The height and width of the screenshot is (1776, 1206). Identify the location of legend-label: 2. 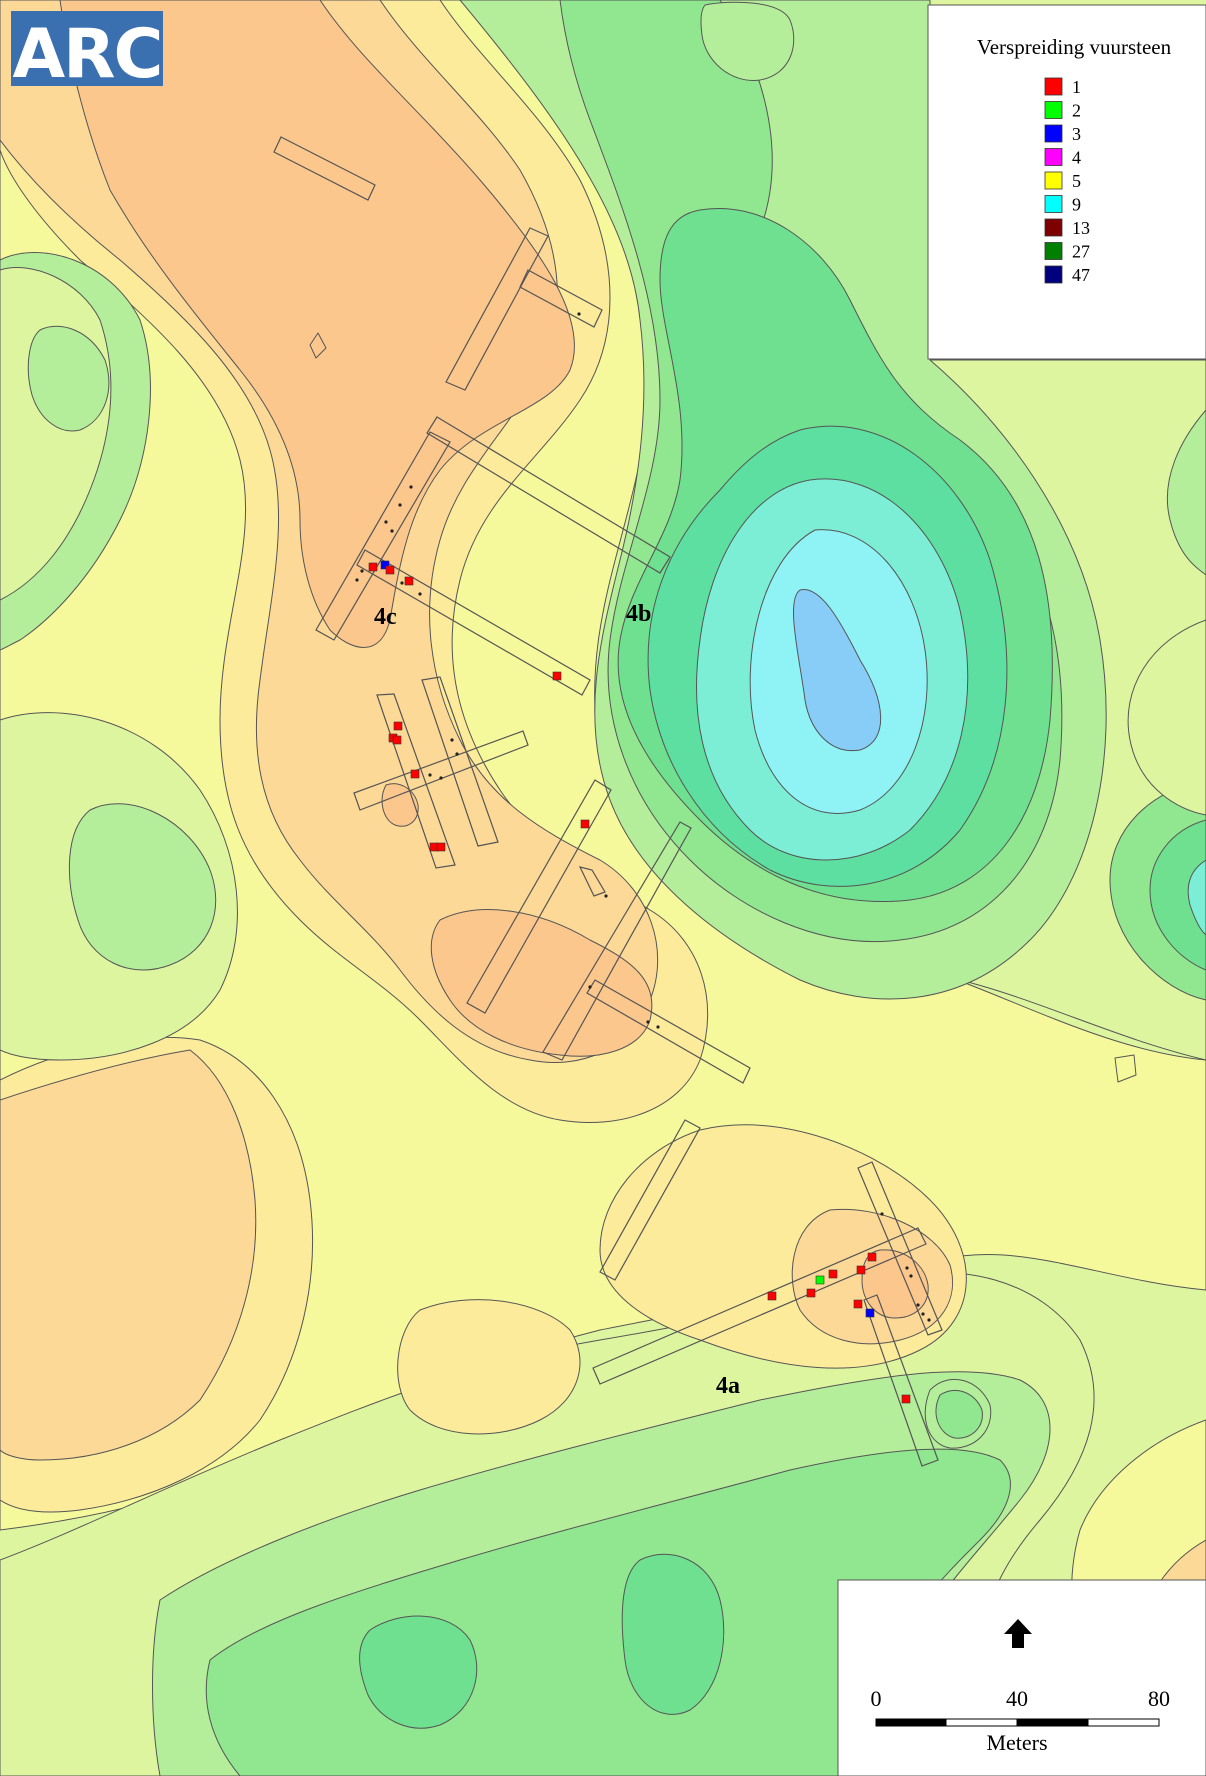
(1076, 111).